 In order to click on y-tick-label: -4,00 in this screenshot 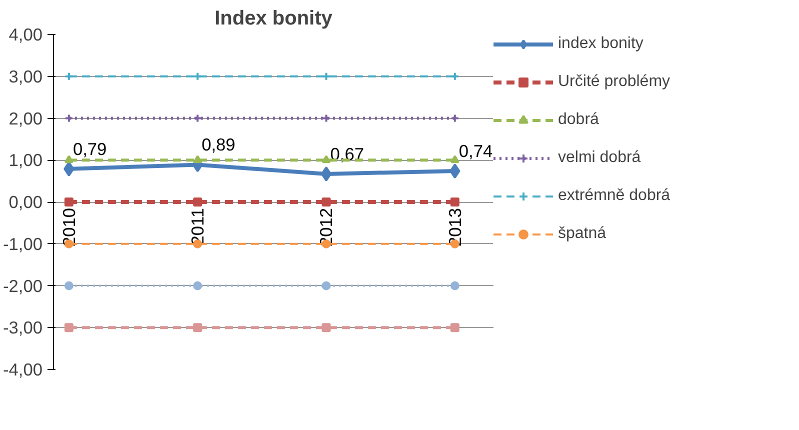, I will do `click(23, 370)`.